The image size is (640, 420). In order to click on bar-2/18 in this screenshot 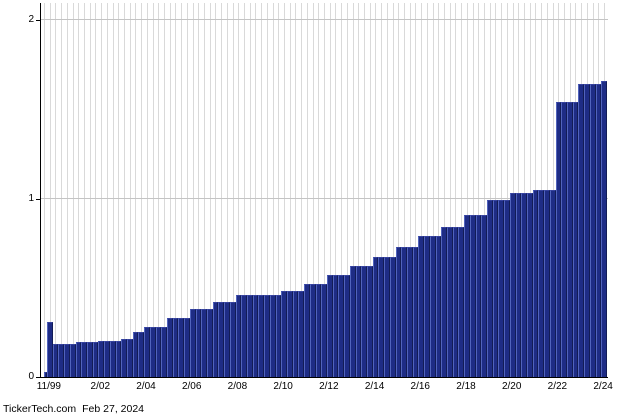, I will do `click(467, 295)`.